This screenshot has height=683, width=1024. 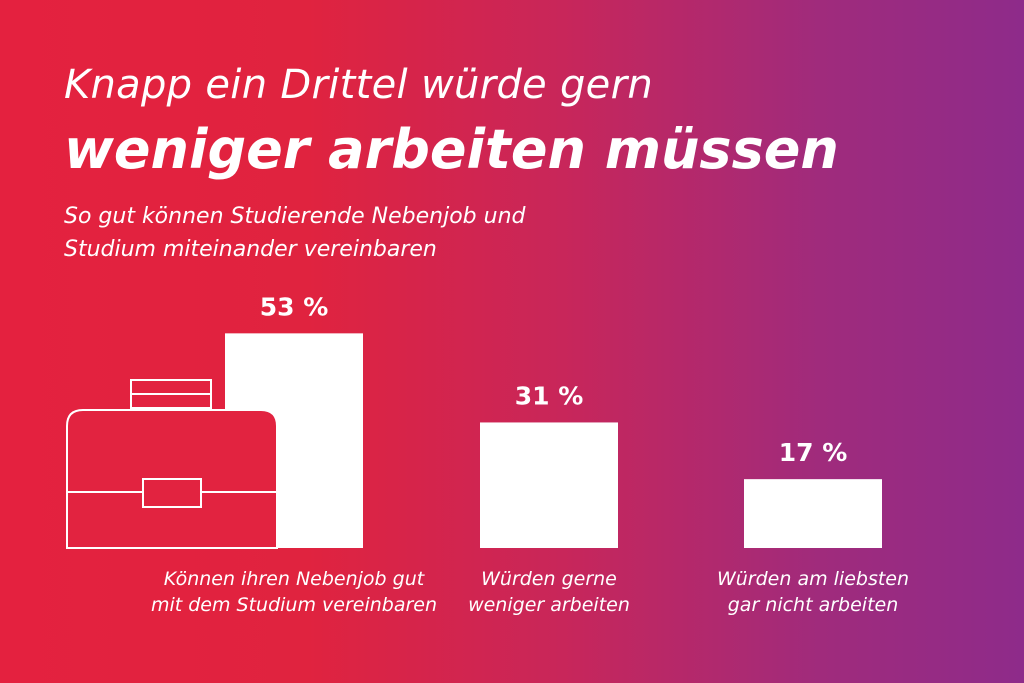 I want to click on subtitle-line1: So gut können Studierende Nebenjob und, so click(x=295, y=216).